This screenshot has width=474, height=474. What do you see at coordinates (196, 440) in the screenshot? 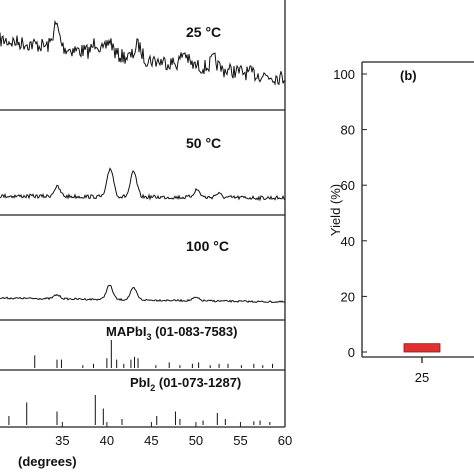
I see `x-tick-label: 50` at bounding box center [196, 440].